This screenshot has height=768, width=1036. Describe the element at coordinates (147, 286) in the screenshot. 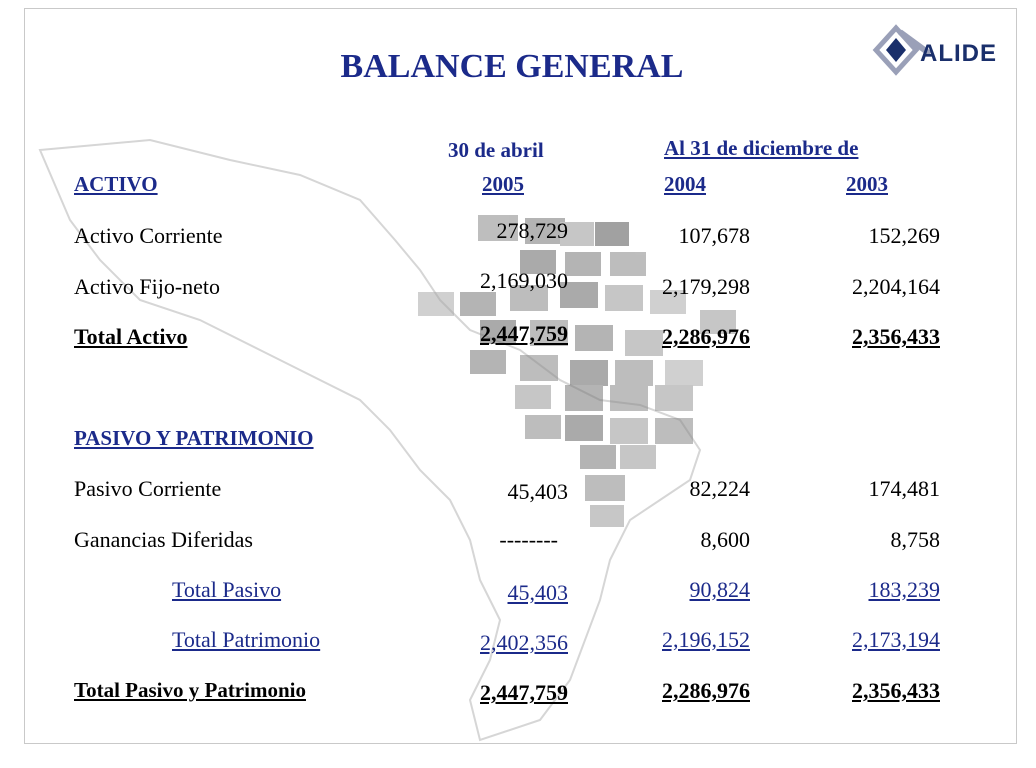

I see `row-label-activo-fijo: Activo Fijo-neto` at that location.